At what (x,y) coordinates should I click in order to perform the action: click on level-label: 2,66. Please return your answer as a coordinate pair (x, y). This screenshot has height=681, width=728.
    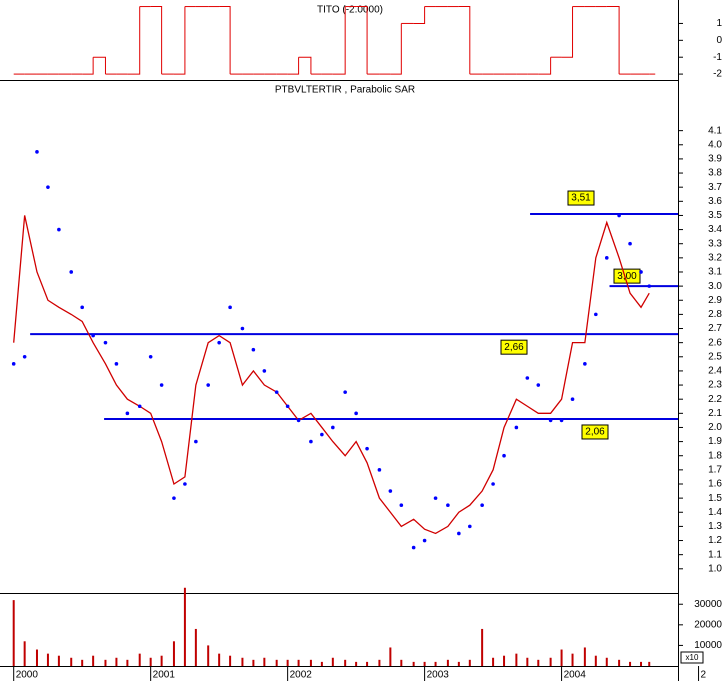
    Looking at the image, I should click on (514, 347).